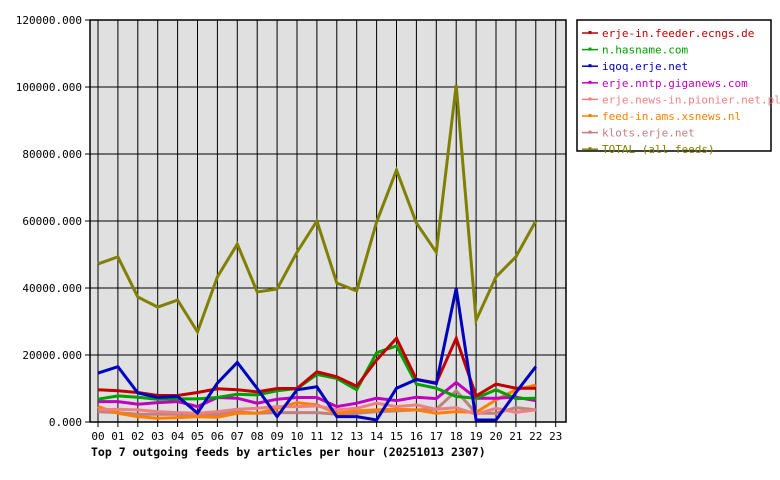 The height and width of the screenshot is (480, 780). What do you see at coordinates (316, 436) in the screenshot?
I see `x-tick-label: 11` at bounding box center [316, 436].